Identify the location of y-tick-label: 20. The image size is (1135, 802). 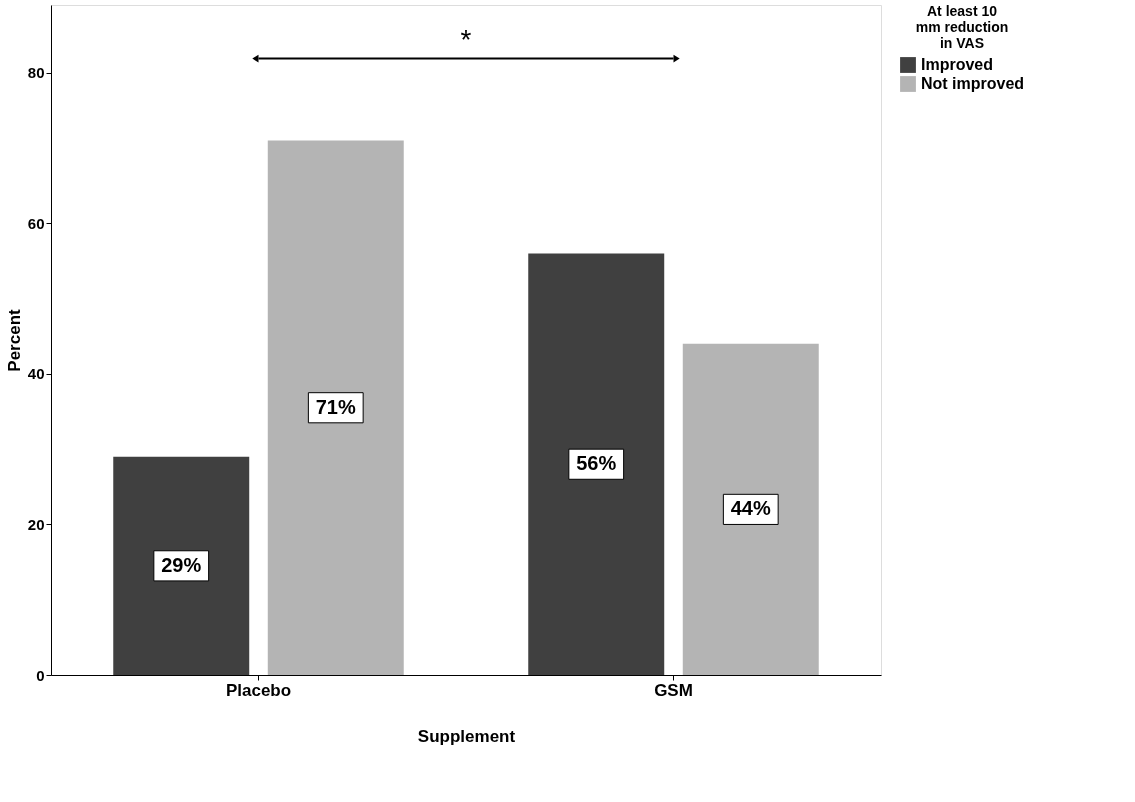
(36, 524).